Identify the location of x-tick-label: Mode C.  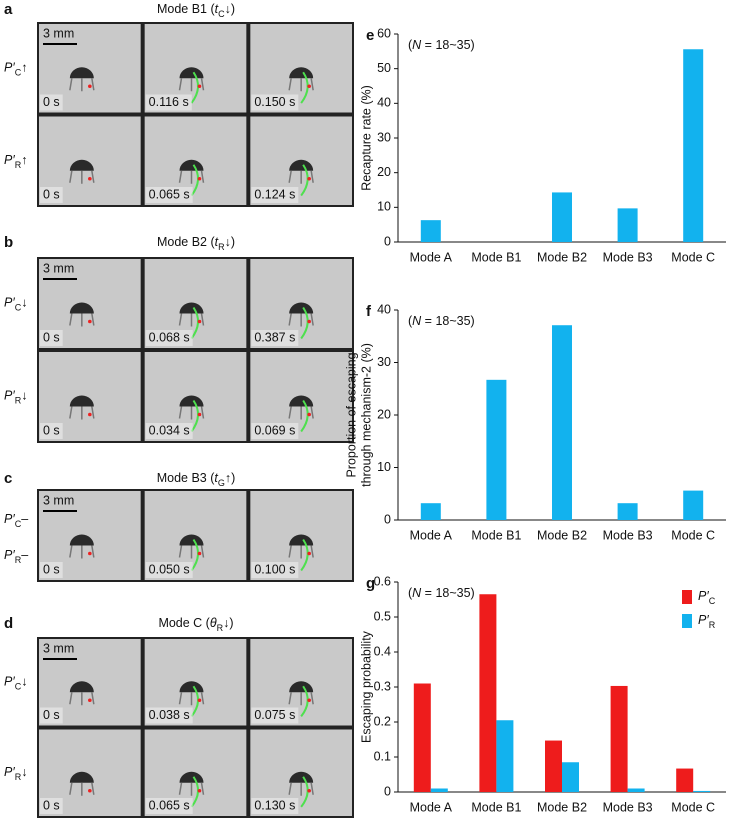
(693, 257).